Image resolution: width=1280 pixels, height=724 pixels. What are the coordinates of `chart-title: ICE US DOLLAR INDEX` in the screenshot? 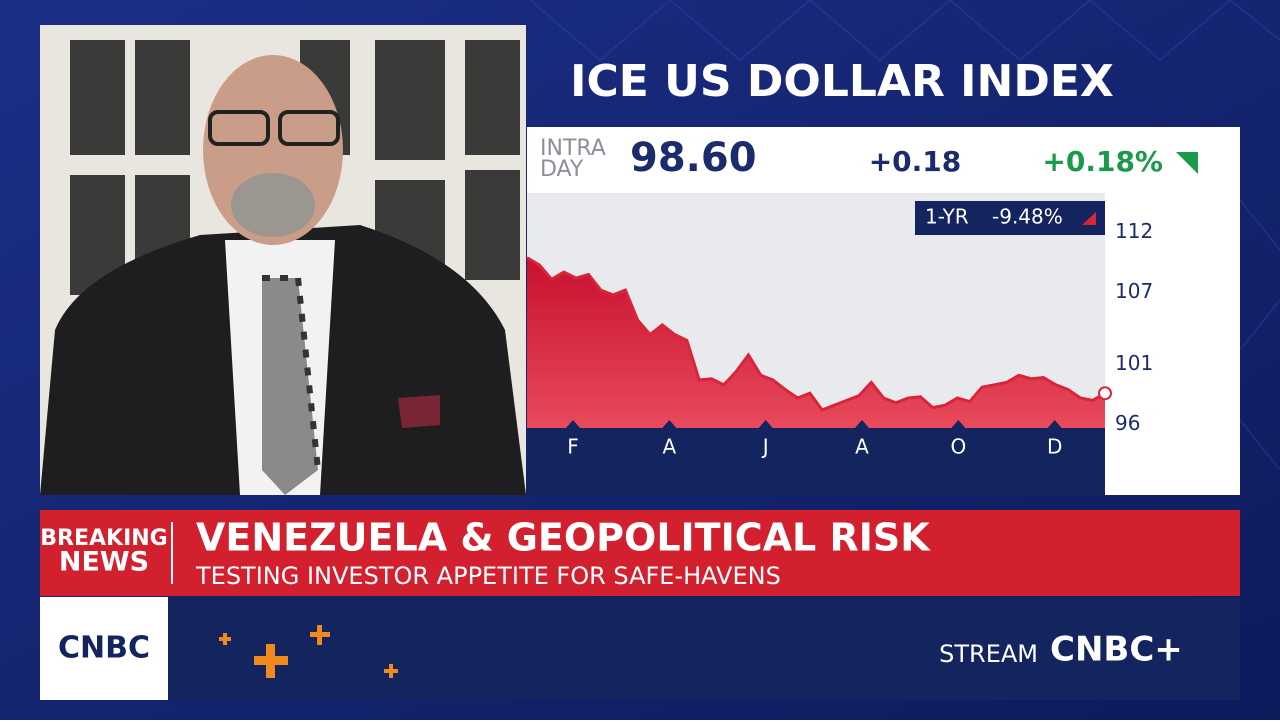 It's located at (842, 81).